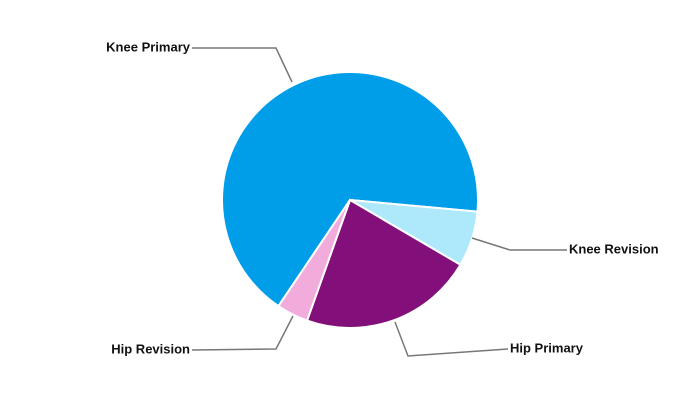  What do you see at coordinates (547, 347) in the screenshot?
I see `slice-label: Hip Primary` at bounding box center [547, 347].